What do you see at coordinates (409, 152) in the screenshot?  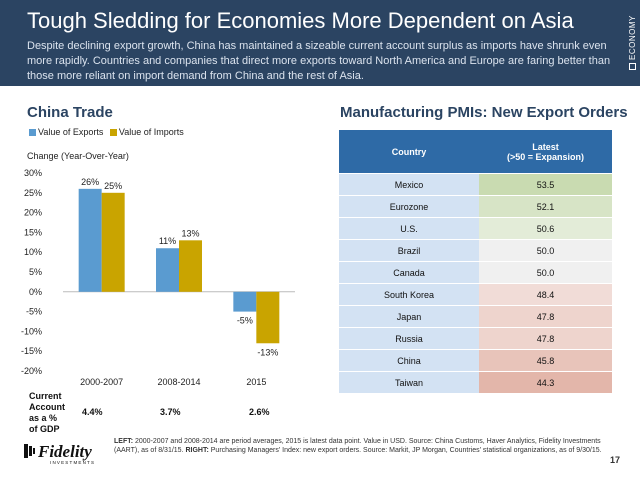 I see `column-header-country: Country` at bounding box center [409, 152].